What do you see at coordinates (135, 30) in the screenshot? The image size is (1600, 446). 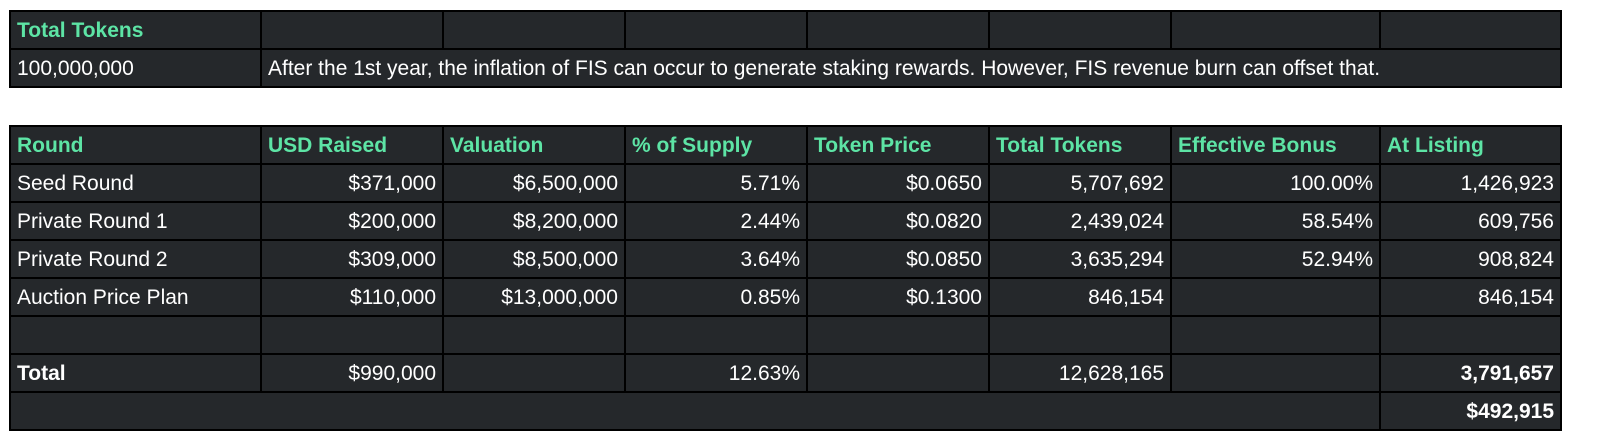 I see `total-tokens-header: Total Tokens` at bounding box center [135, 30].